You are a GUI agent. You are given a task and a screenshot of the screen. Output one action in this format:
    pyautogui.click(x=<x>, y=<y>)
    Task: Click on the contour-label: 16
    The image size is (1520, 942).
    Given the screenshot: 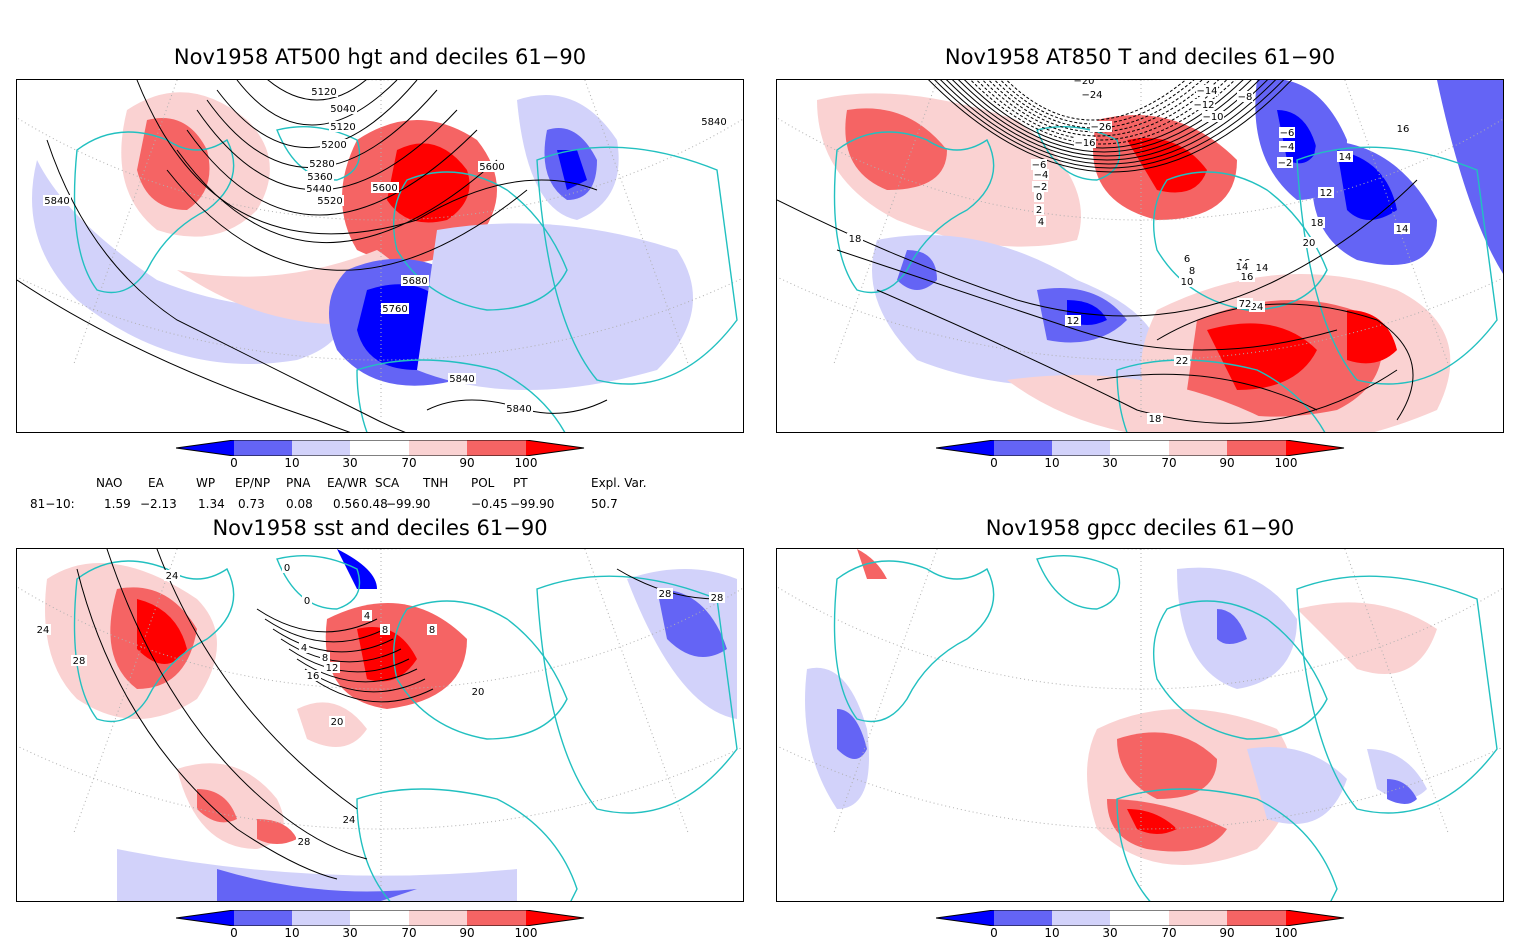 What is the action you would take?
    pyautogui.click(x=313, y=676)
    